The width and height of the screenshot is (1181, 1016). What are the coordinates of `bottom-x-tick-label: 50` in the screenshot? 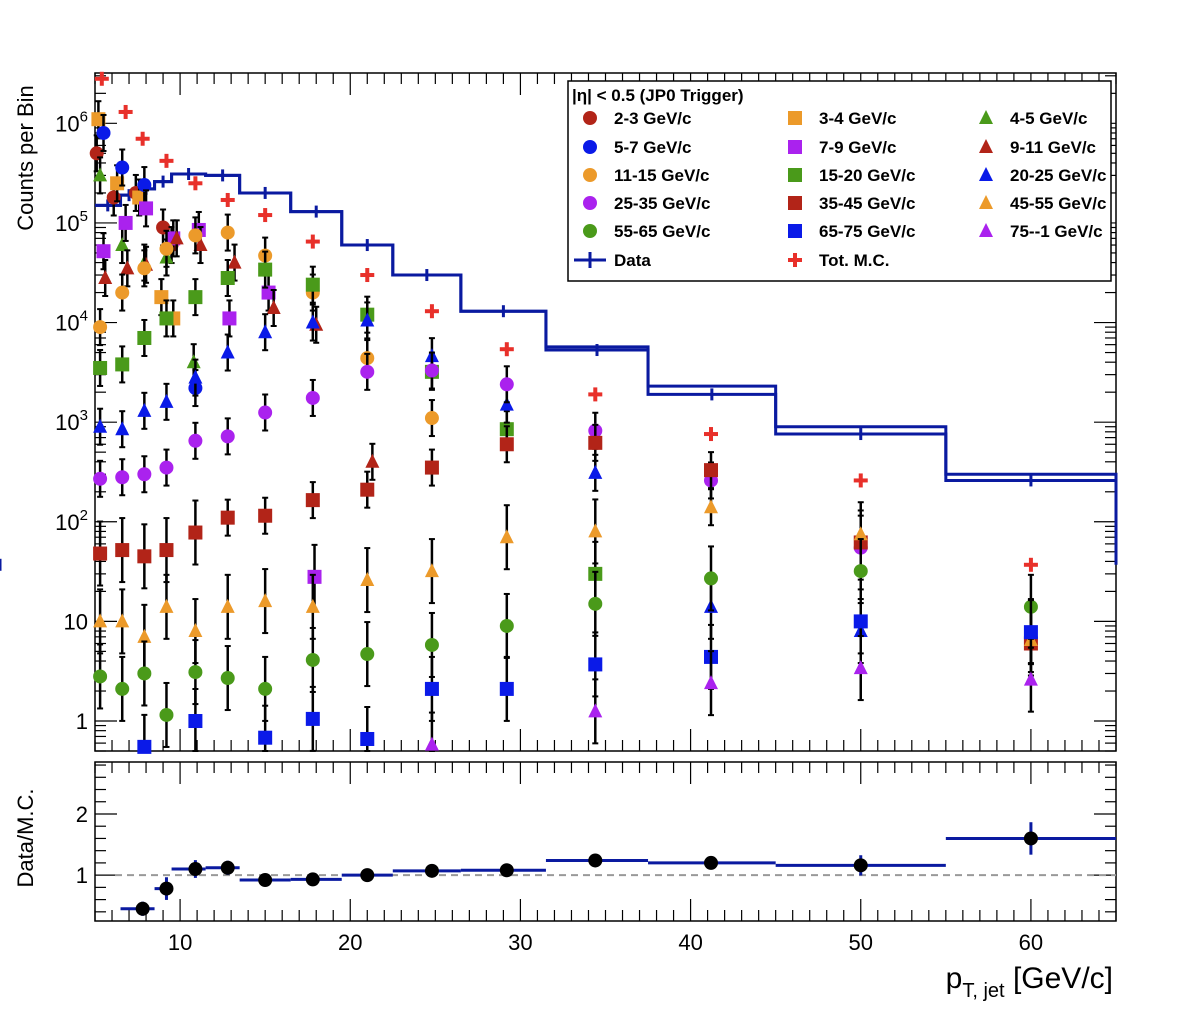 It's located at (861, 942).